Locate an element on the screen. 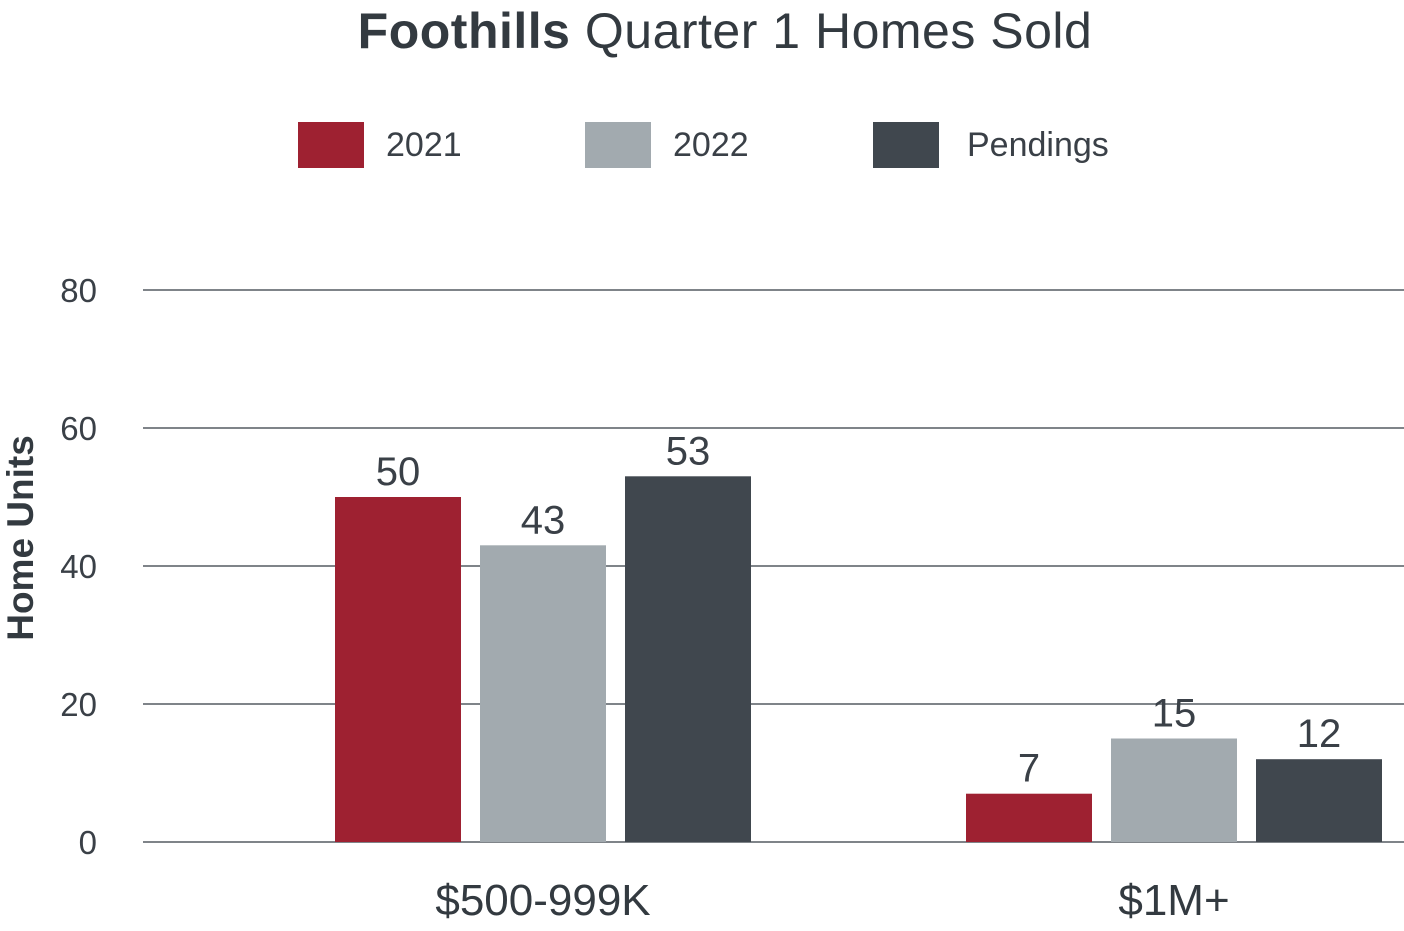 This screenshot has height=931, width=1404. legend-item-pendings: Pendings is located at coordinates (991, 145).